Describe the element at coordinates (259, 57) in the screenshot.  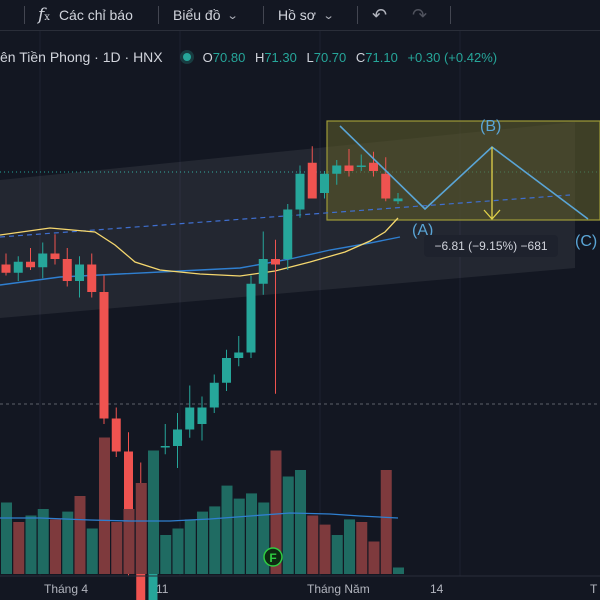
I see `high-key: H` at that location.